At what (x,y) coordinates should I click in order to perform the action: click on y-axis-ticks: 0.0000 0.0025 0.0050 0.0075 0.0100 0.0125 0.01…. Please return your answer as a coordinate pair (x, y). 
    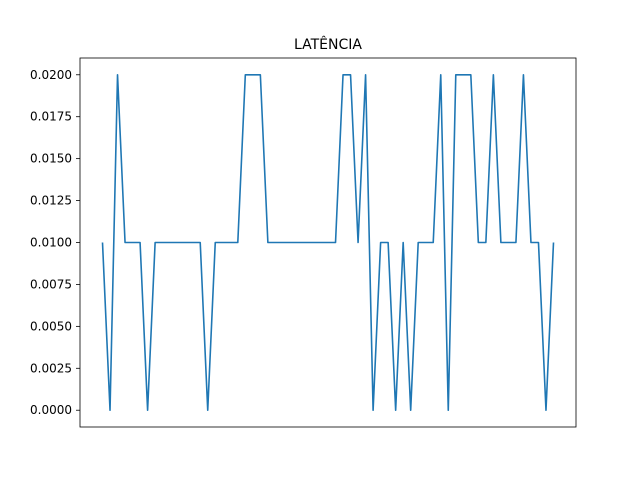
    Looking at the image, I should click on (55, 242).